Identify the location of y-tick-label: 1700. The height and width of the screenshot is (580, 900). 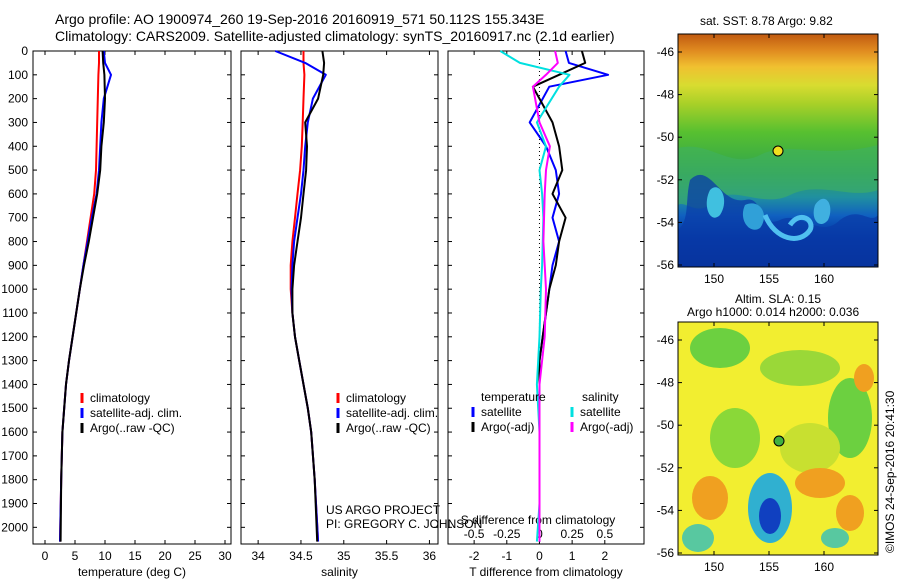
(14, 456).